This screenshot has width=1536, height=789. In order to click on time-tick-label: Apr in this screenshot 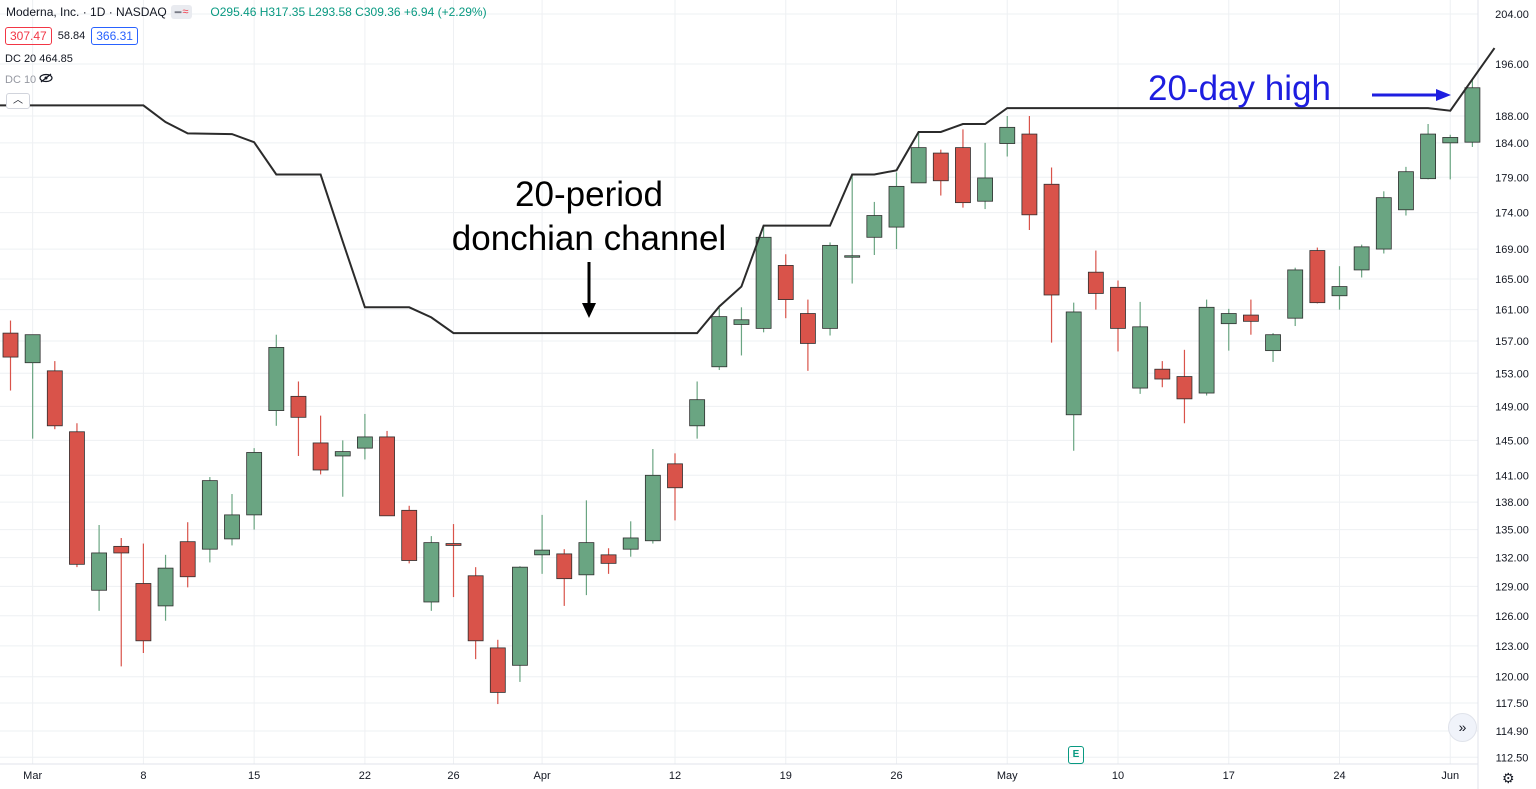, I will do `click(542, 776)`.